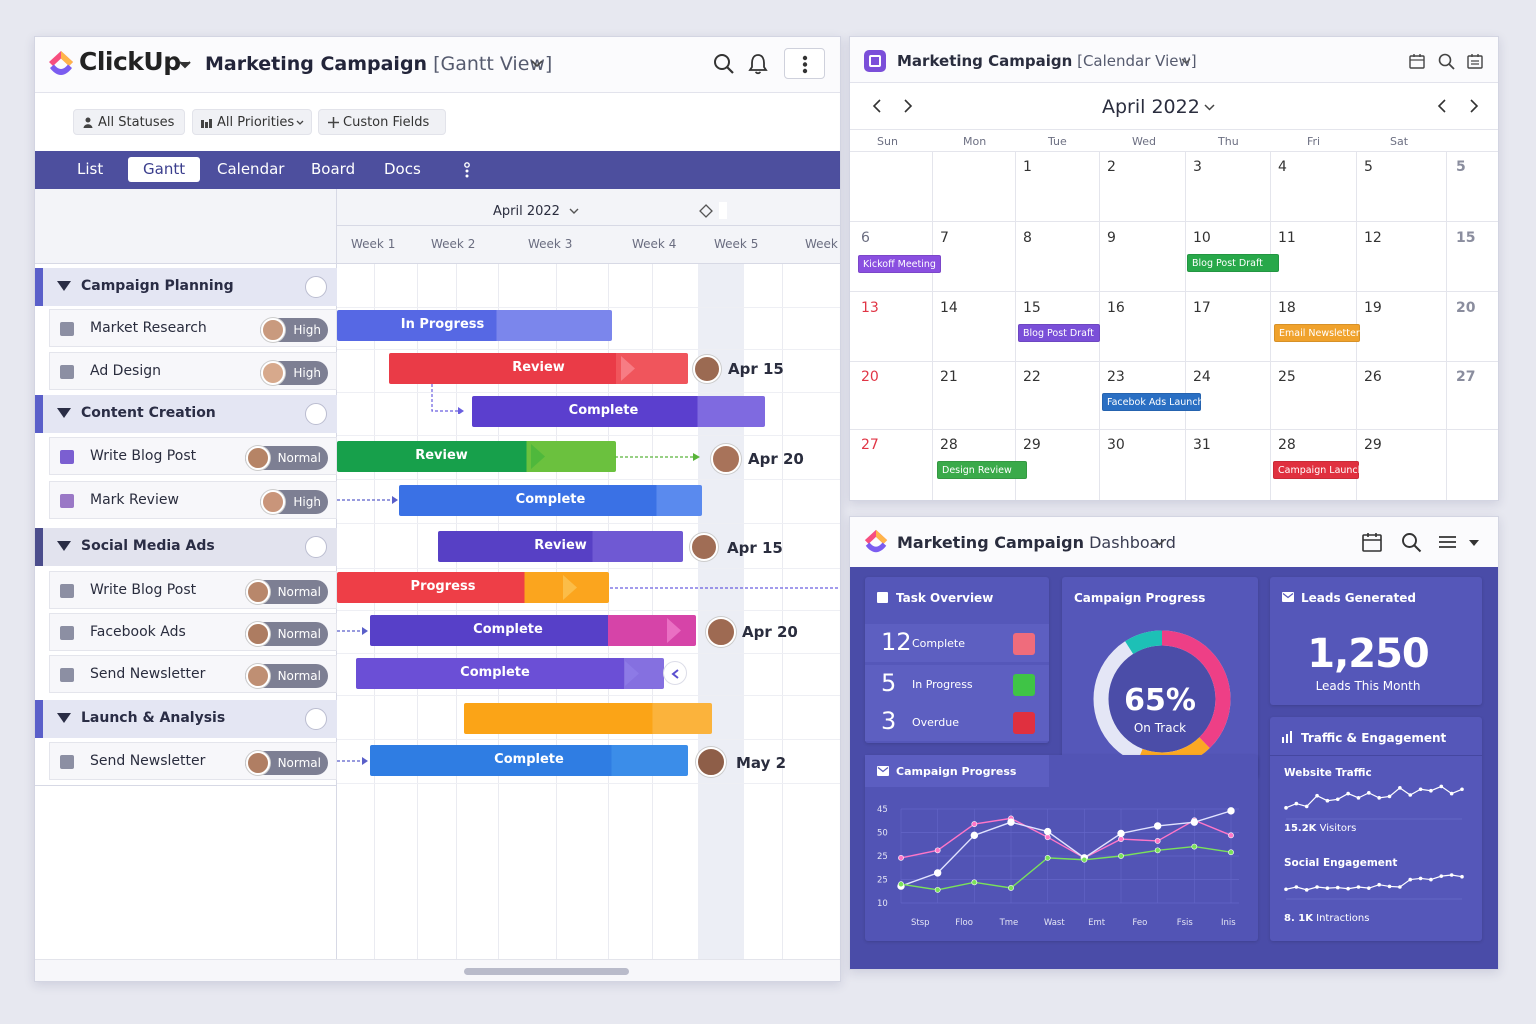 The image size is (1536, 1024). Describe the element at coordinates (193, 371) in the screenshot. I see `task-row: Ad Design High` at that location.